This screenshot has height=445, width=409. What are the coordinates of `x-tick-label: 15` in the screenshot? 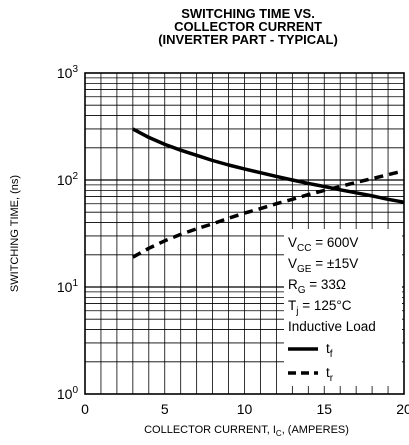 It's located at (324, 409).